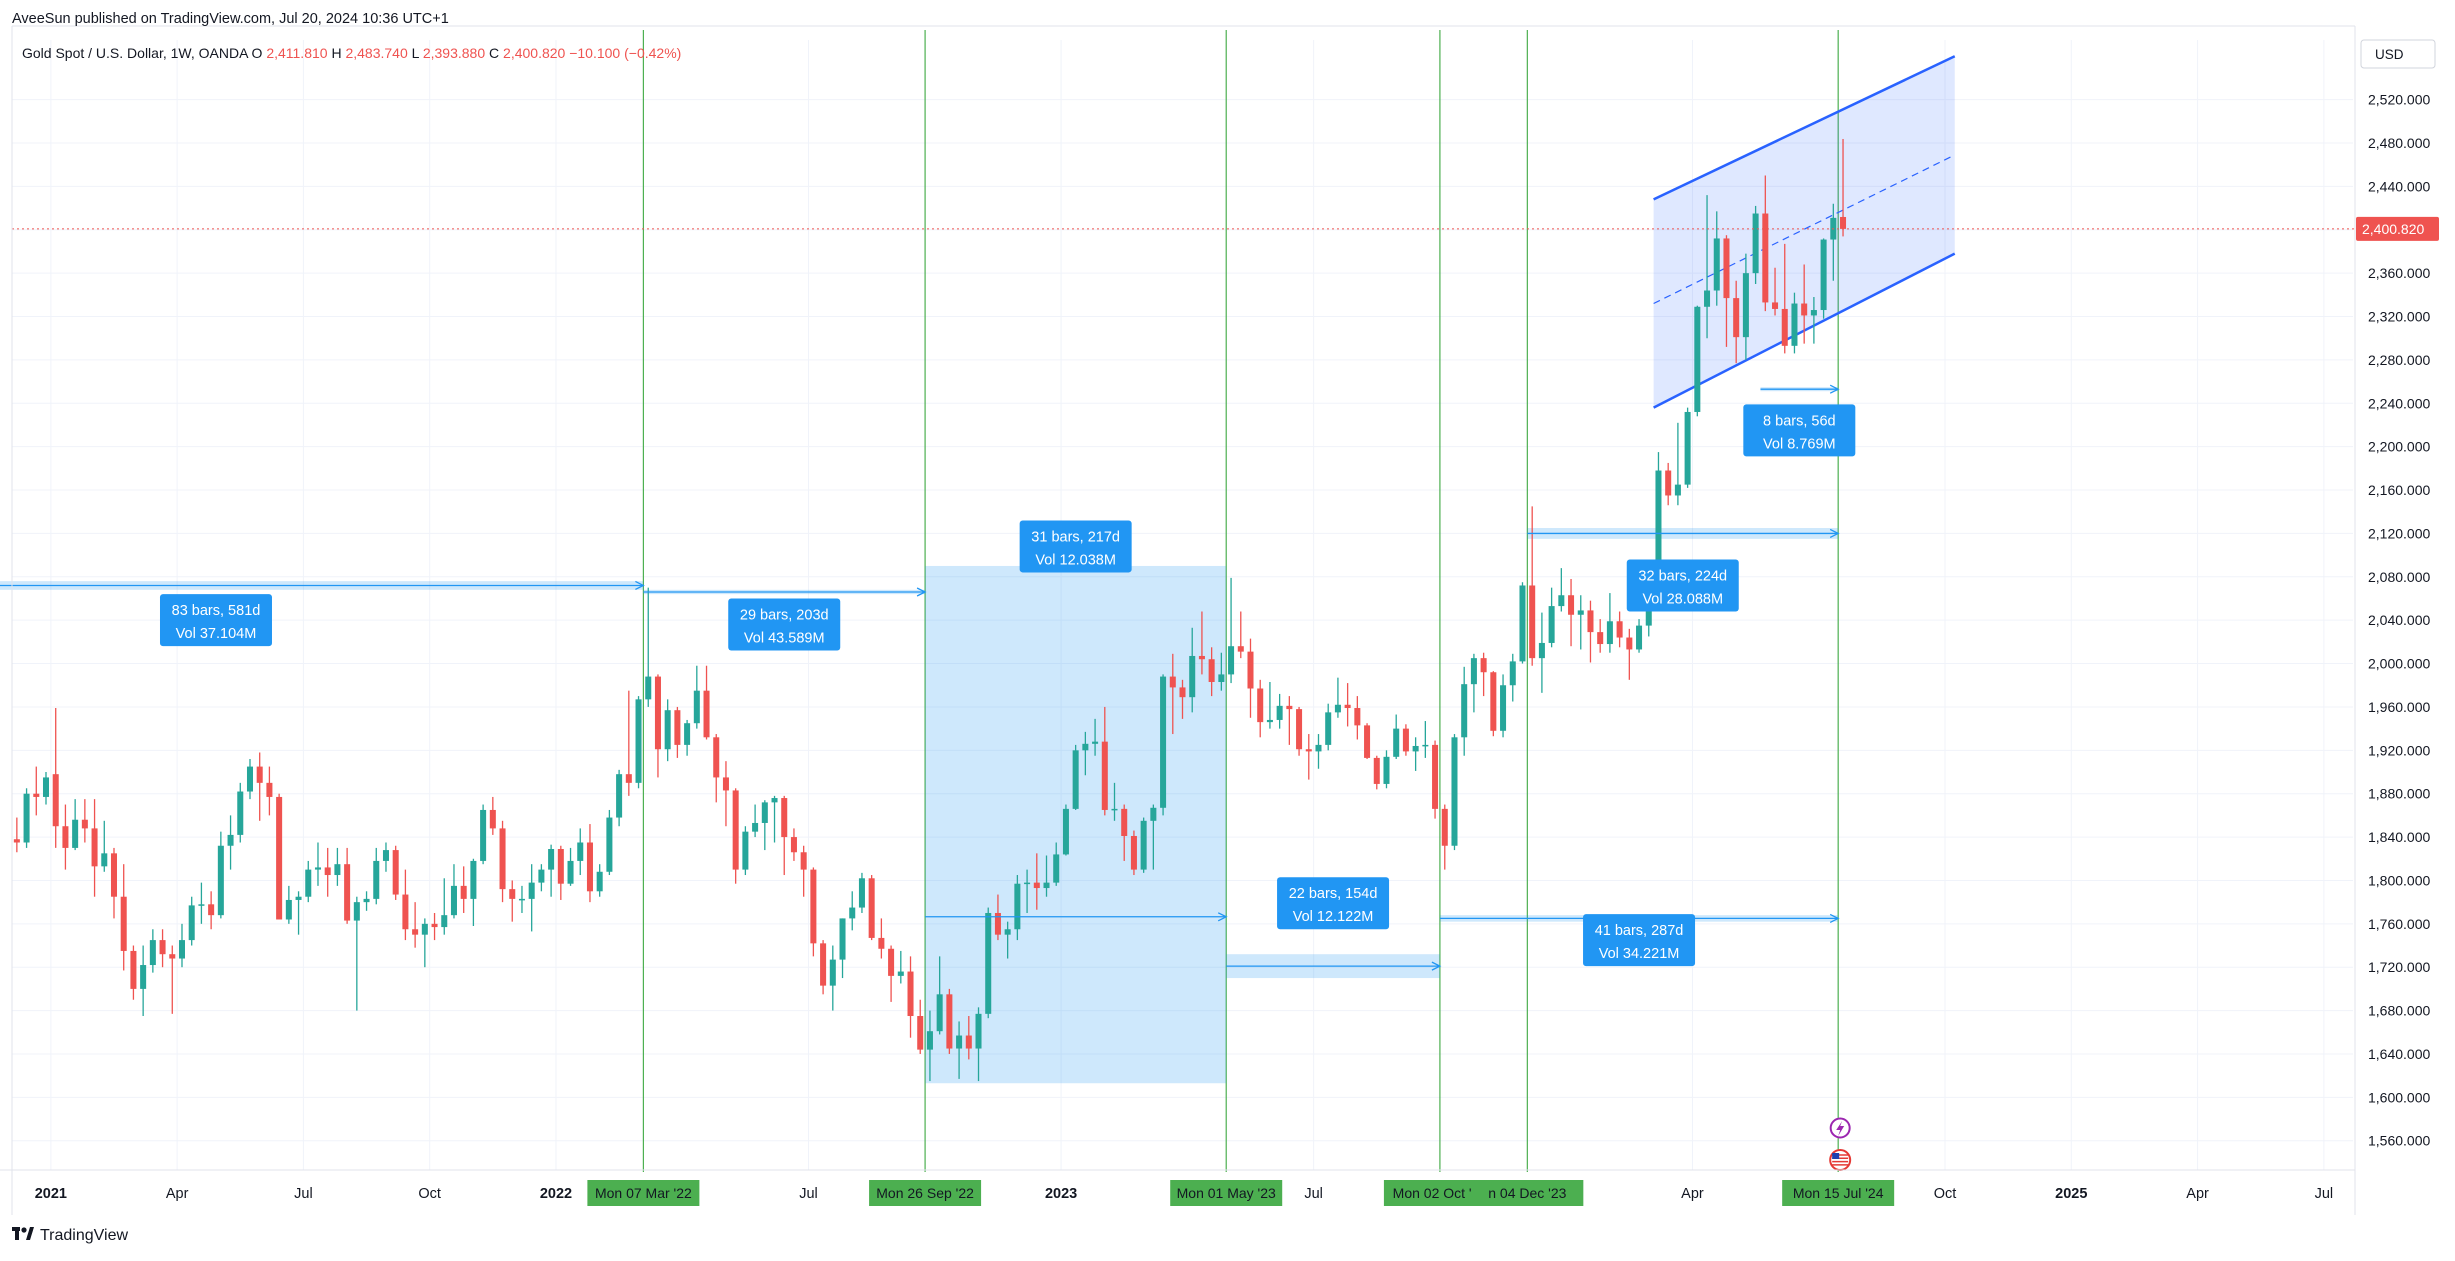  What do you see at coordinates (1840, 1144) in the screenshot?
I see `event-icons` at bounding box center [1840, 1144].